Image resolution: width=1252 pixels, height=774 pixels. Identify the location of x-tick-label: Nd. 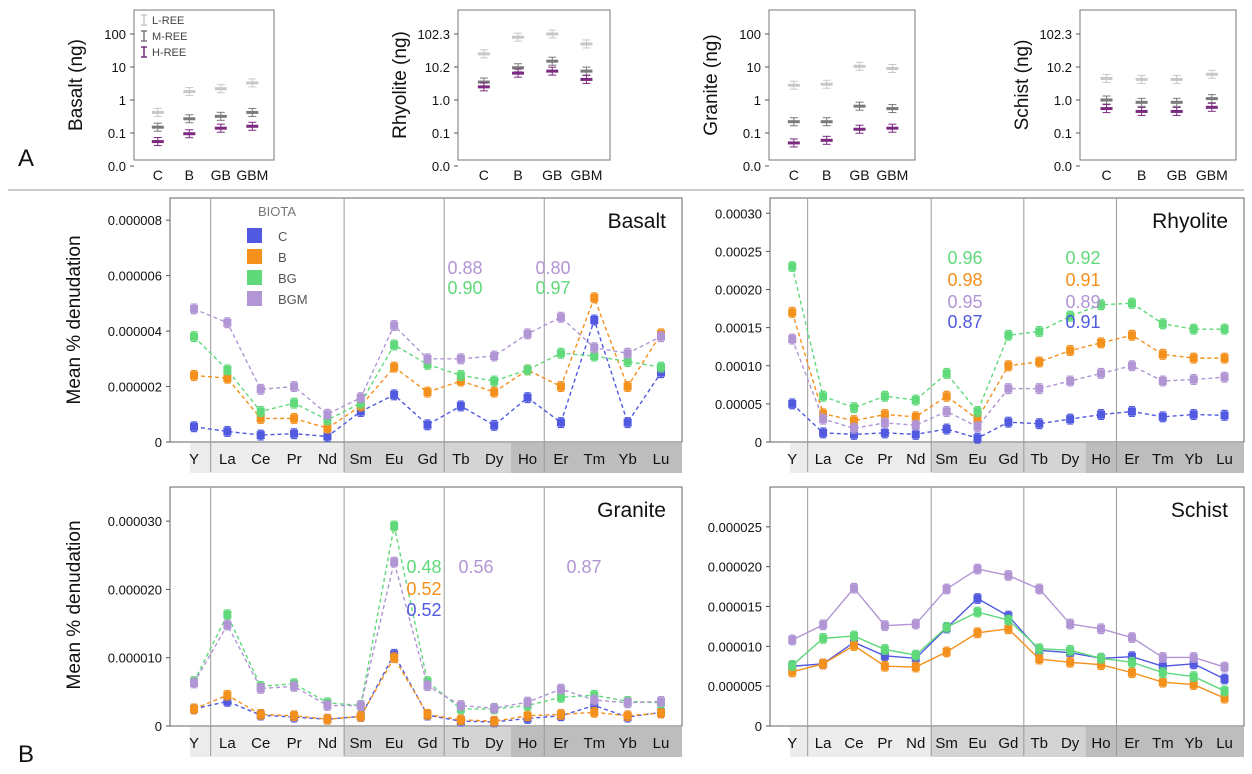
(915, 459).